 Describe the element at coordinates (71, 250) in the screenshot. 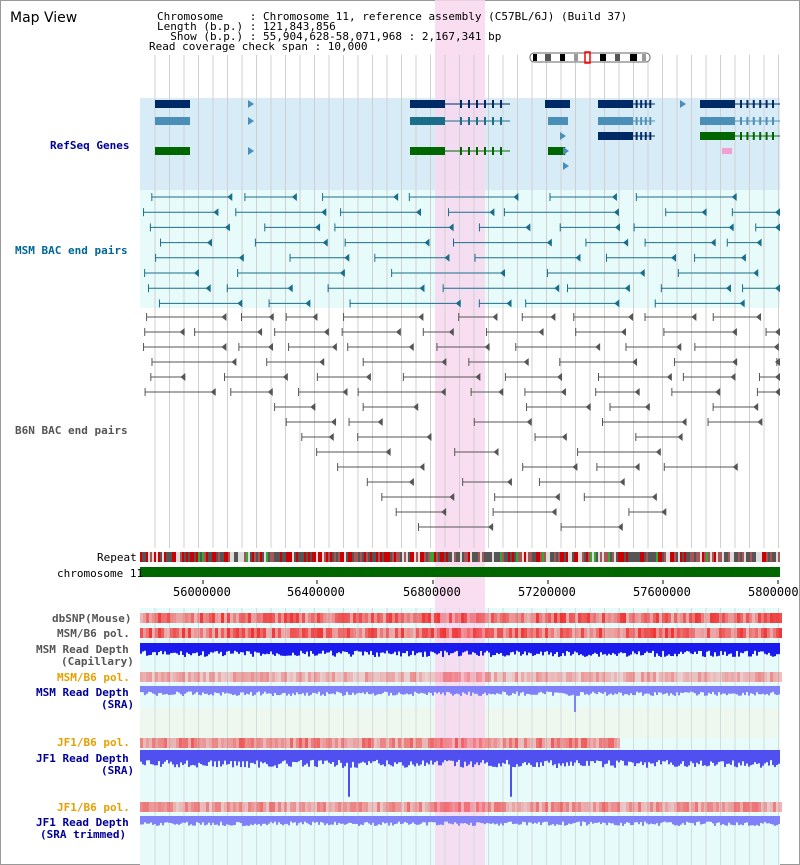

I see `track-label-msm-bac: MSM BAC end pairs` at that location.